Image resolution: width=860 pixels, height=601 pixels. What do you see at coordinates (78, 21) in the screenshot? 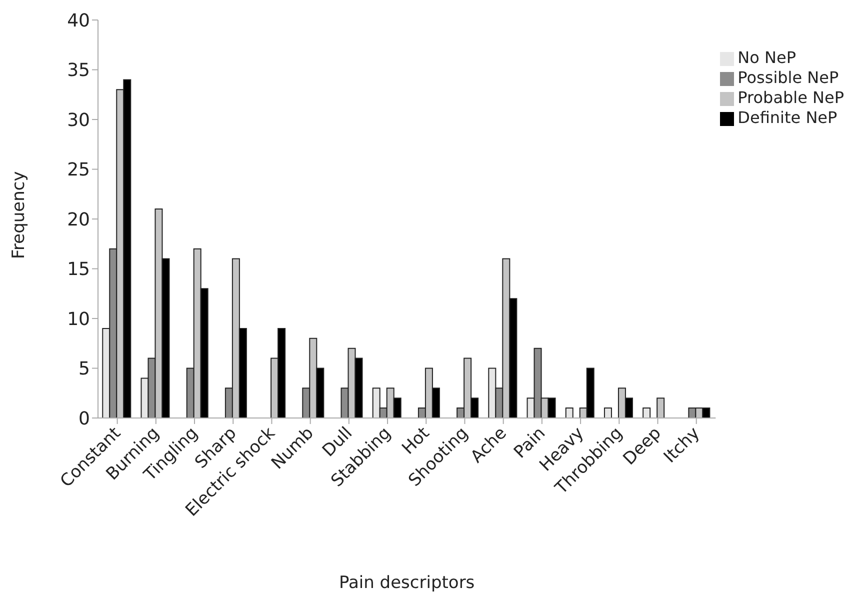
I see `y-tick-label: 40` at bounding box center [78, 21].